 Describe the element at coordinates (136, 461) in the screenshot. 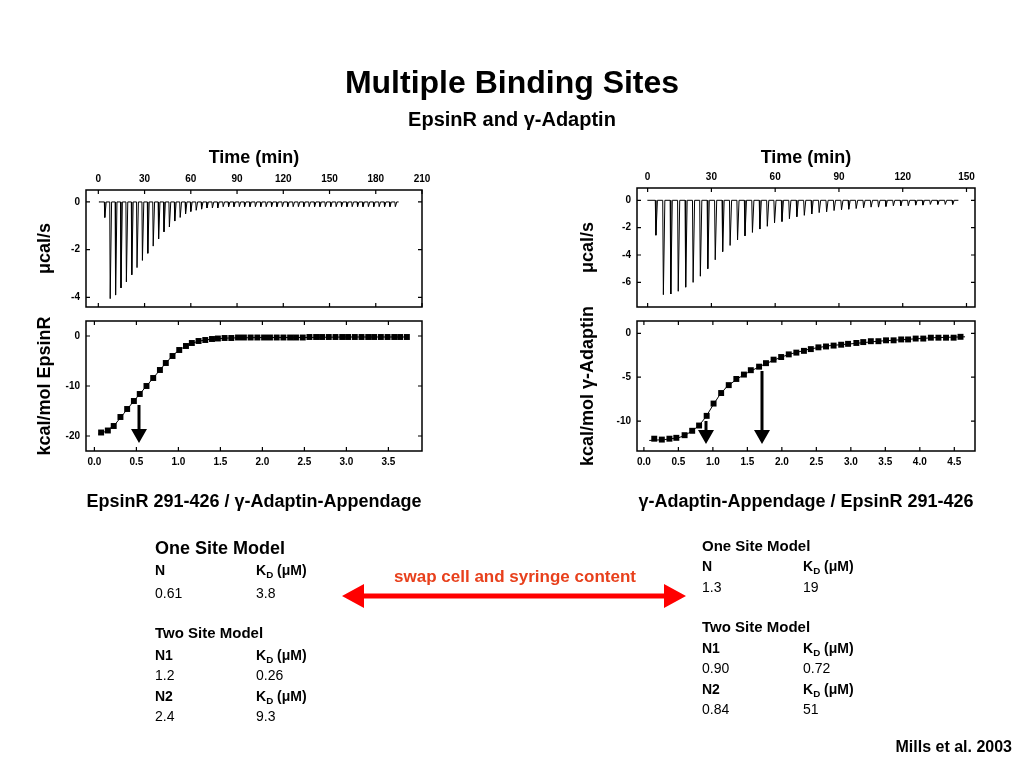

I see `x-tick-label: 0.5` at that location.